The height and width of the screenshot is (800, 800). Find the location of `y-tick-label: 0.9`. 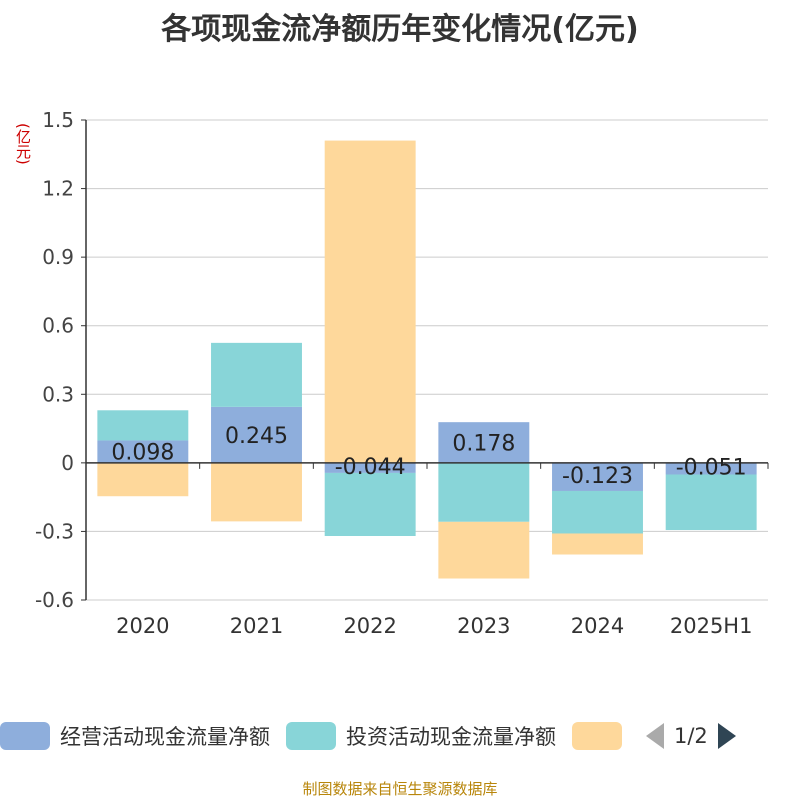

y-tick-label: 0.9 is located at coordinates (58, 257).